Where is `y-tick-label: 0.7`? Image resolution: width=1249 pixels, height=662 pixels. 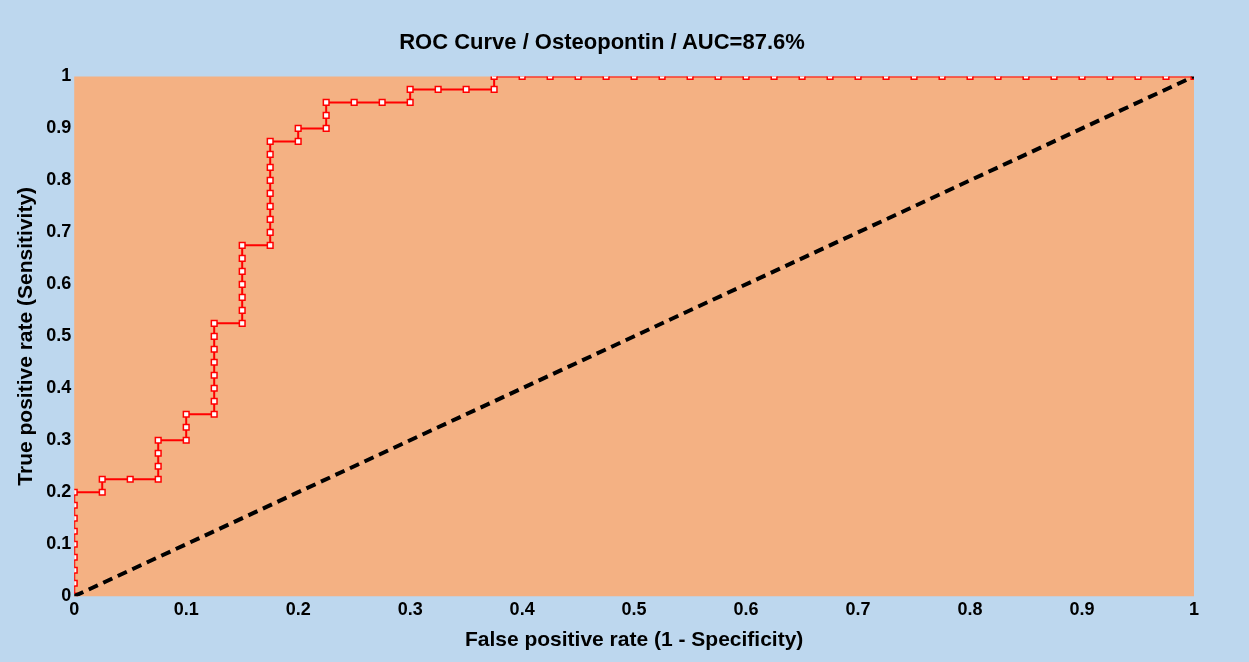
y-tick-label: 0.7 is located at coordinates (59, 231).